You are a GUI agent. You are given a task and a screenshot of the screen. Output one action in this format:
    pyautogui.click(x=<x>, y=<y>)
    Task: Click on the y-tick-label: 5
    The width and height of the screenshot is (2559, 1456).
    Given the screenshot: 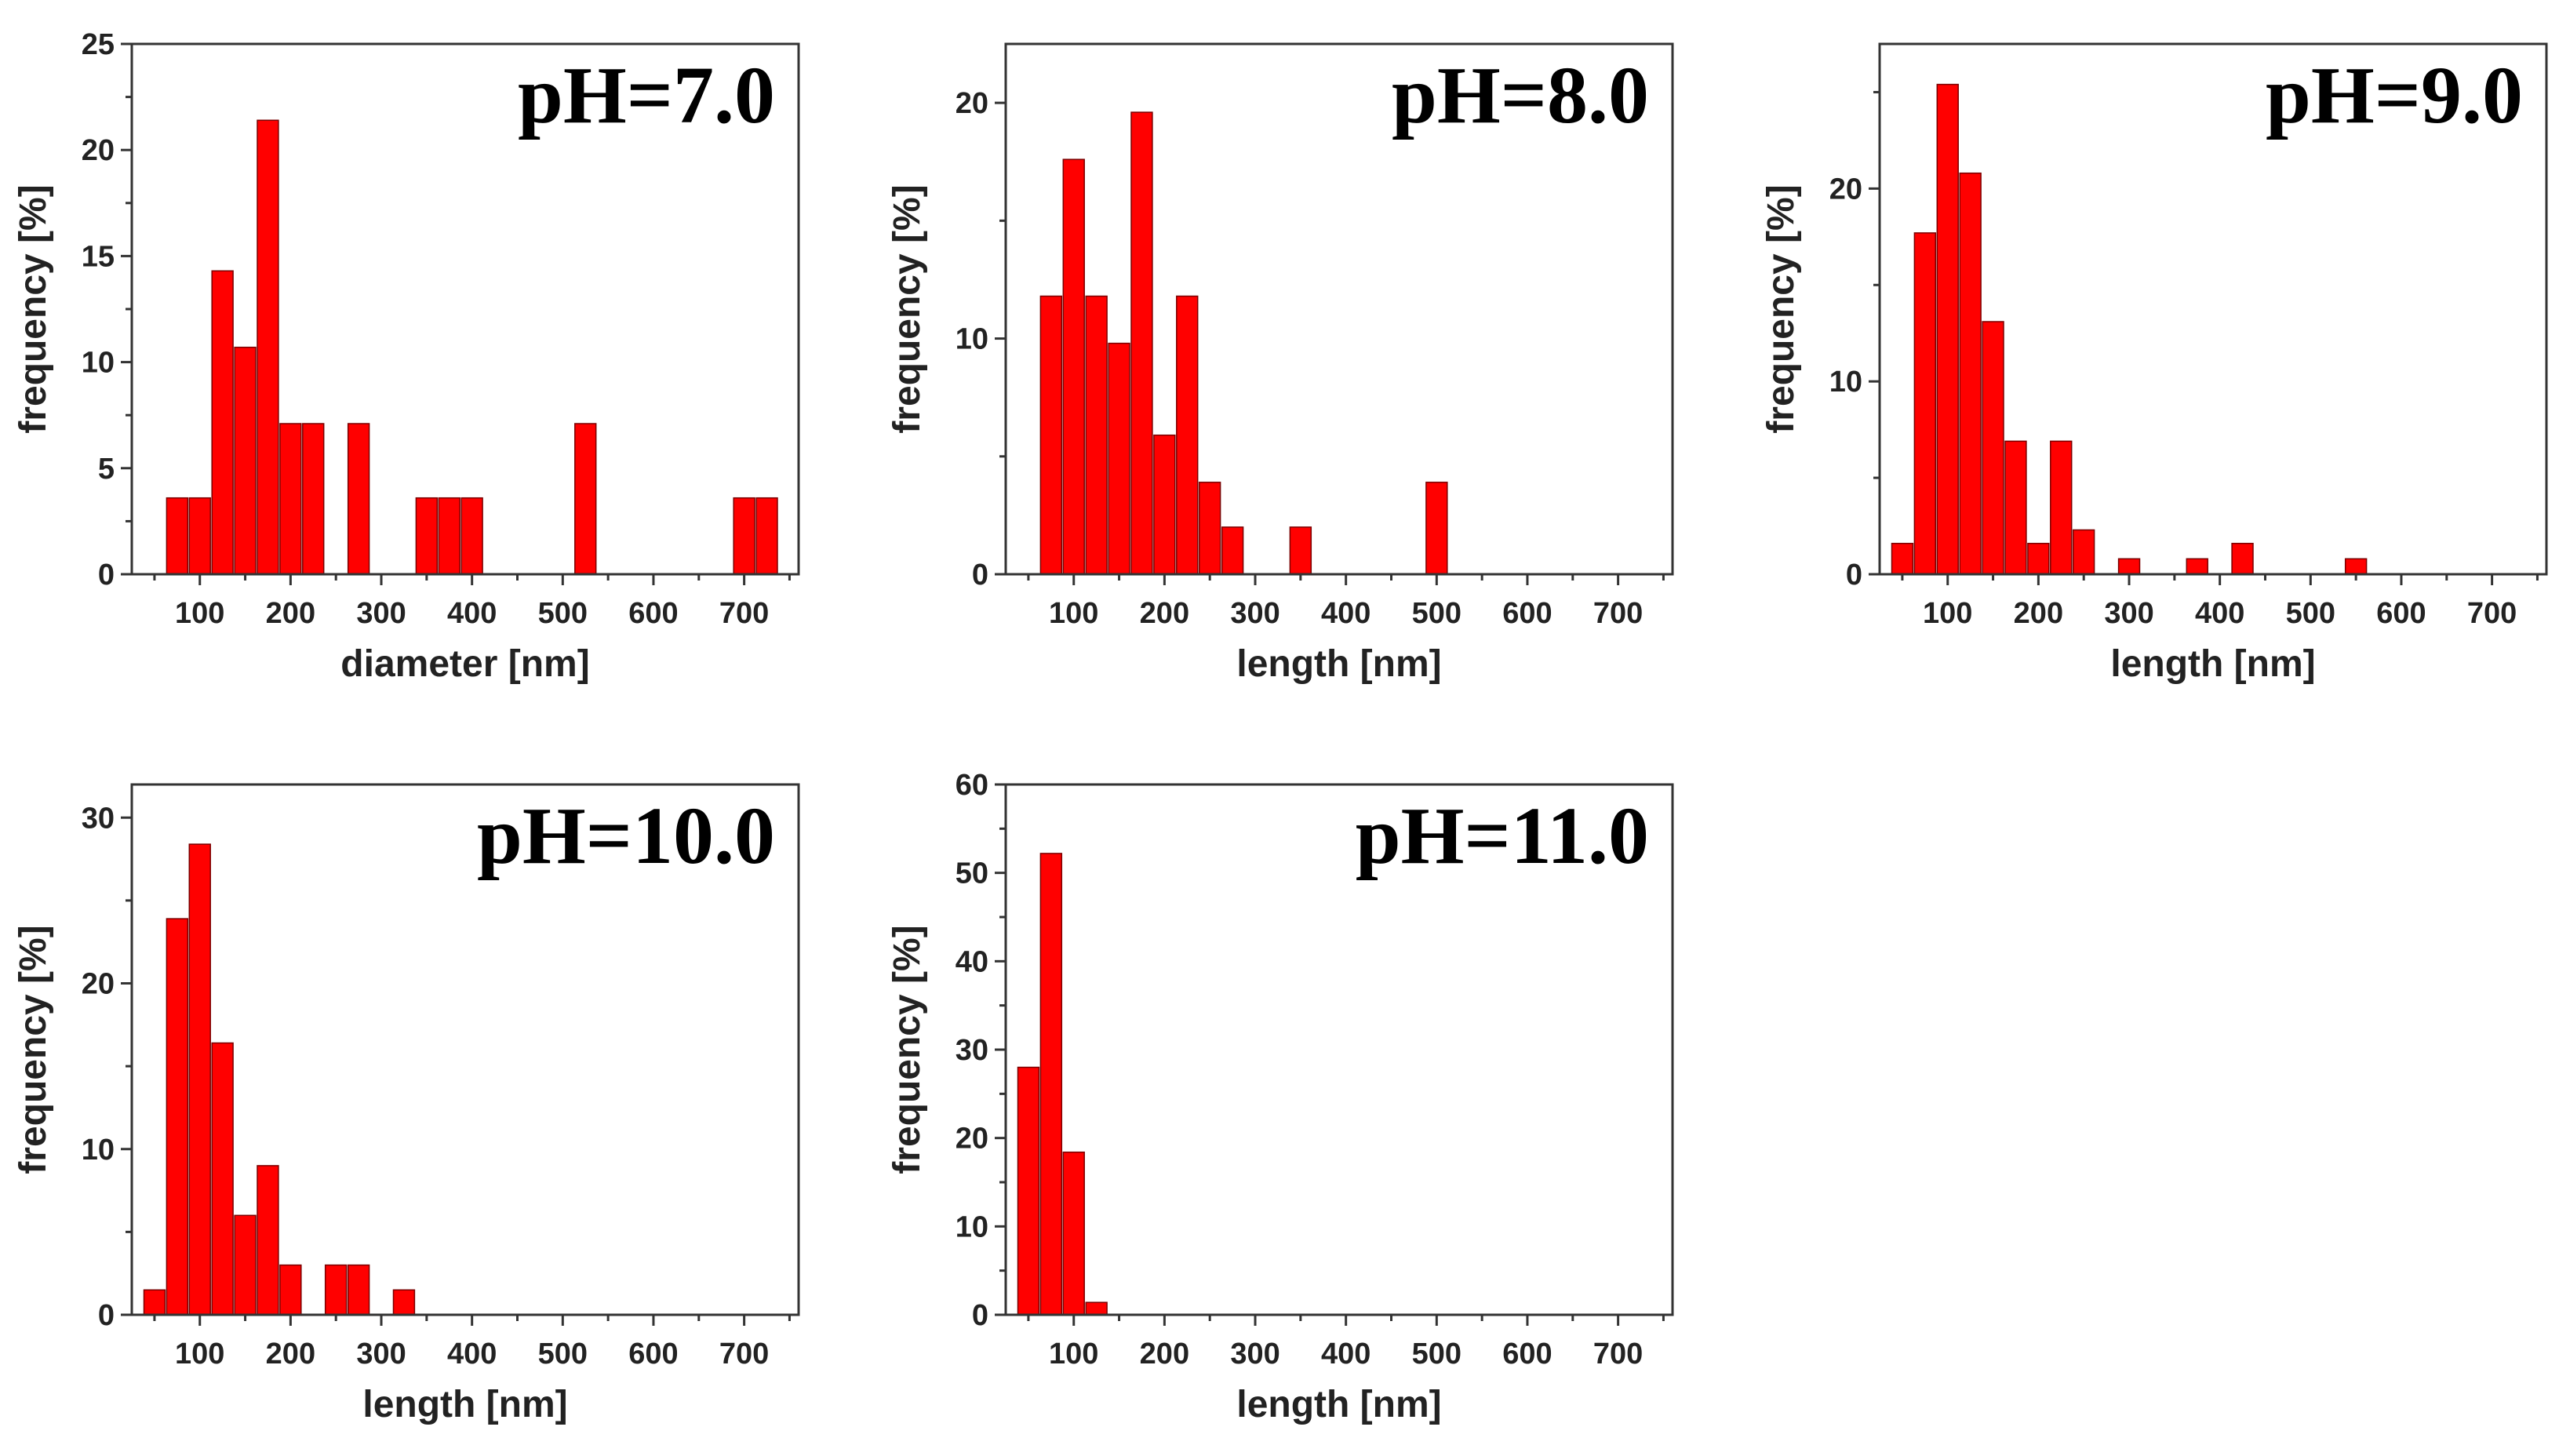 What is the action you would take?
    pyautogui.click(x=106, y=469)
    